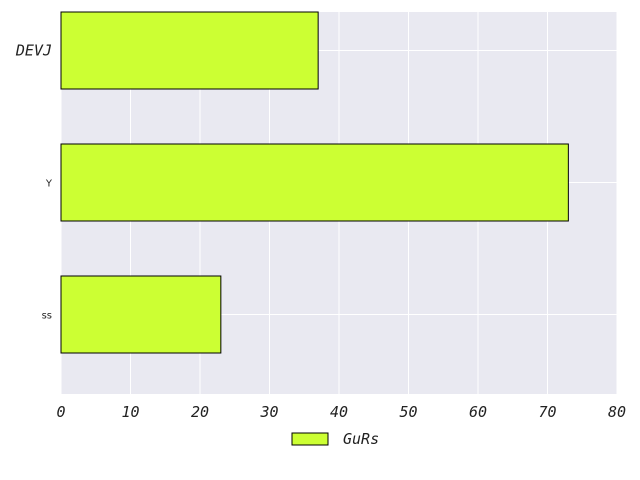 This screenshot has height=480, width=640. I want to click on bar-DEVJ, so click(189, 50).